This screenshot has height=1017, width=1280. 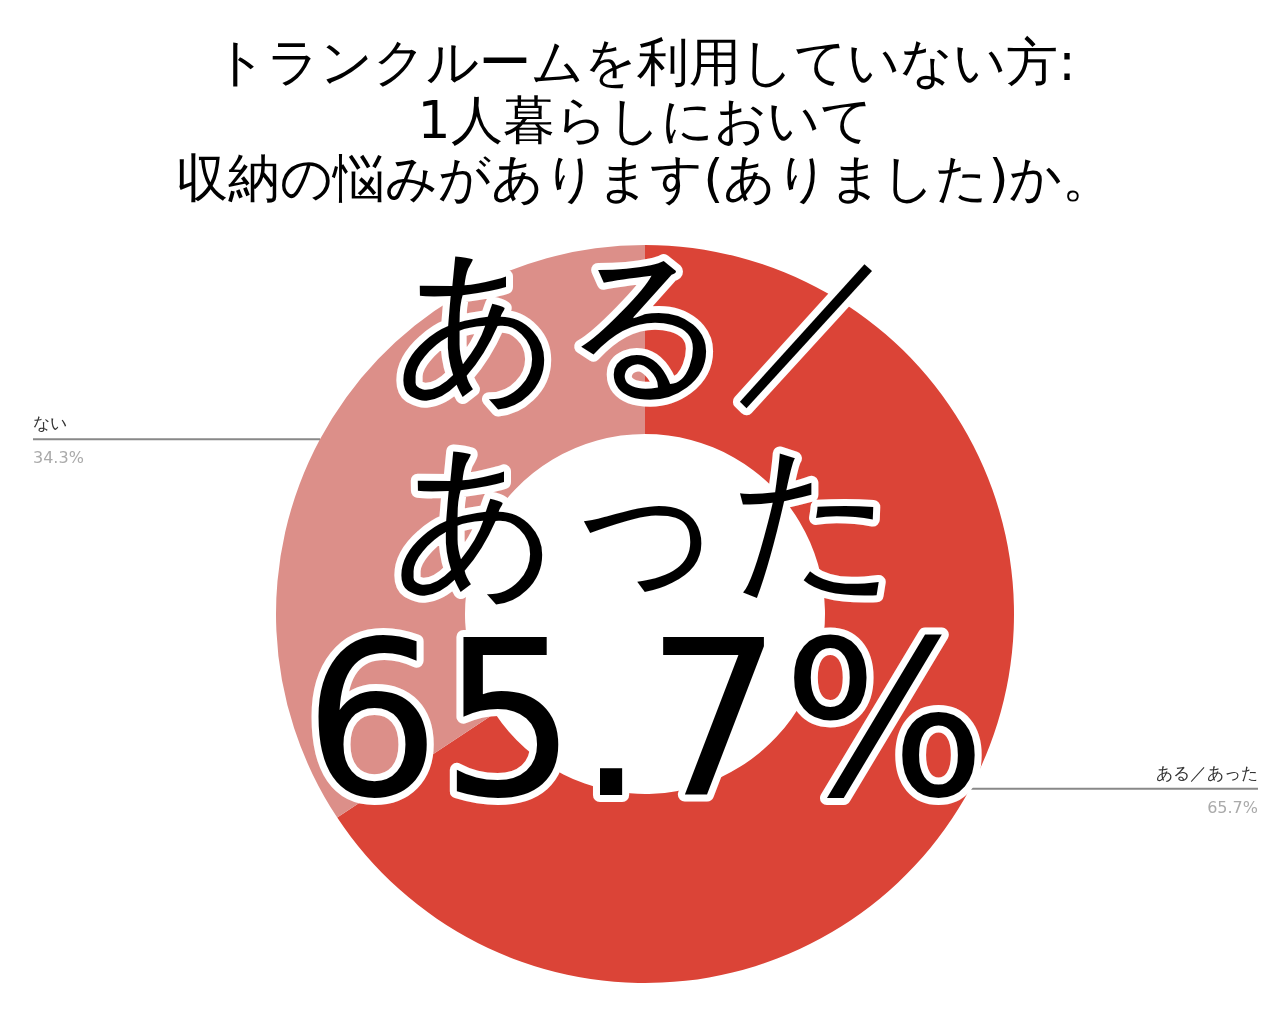 What do you see at coordinates (58, 458) in the screenshot?
I see `data-label: 34.3%` at bounding box center [58, 458].